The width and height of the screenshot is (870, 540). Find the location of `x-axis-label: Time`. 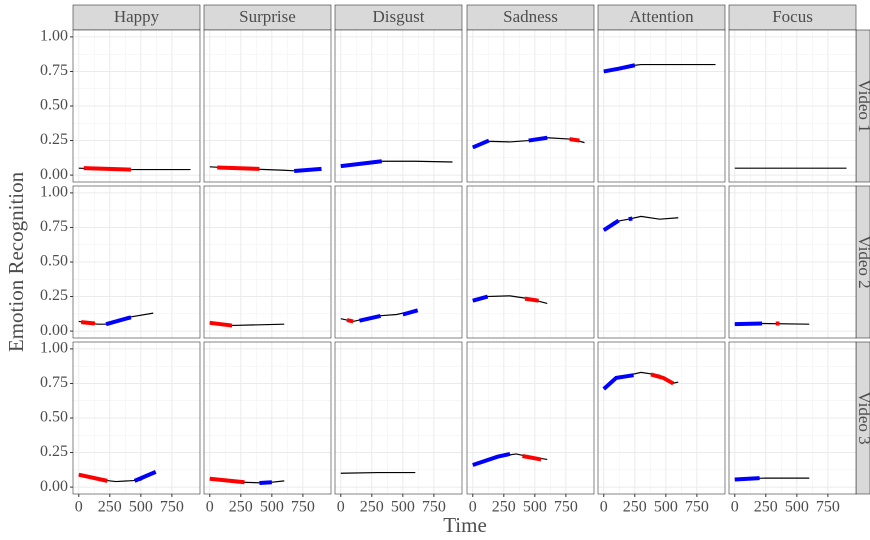

x-axis-label: Time is located at coordinates (465, 525).